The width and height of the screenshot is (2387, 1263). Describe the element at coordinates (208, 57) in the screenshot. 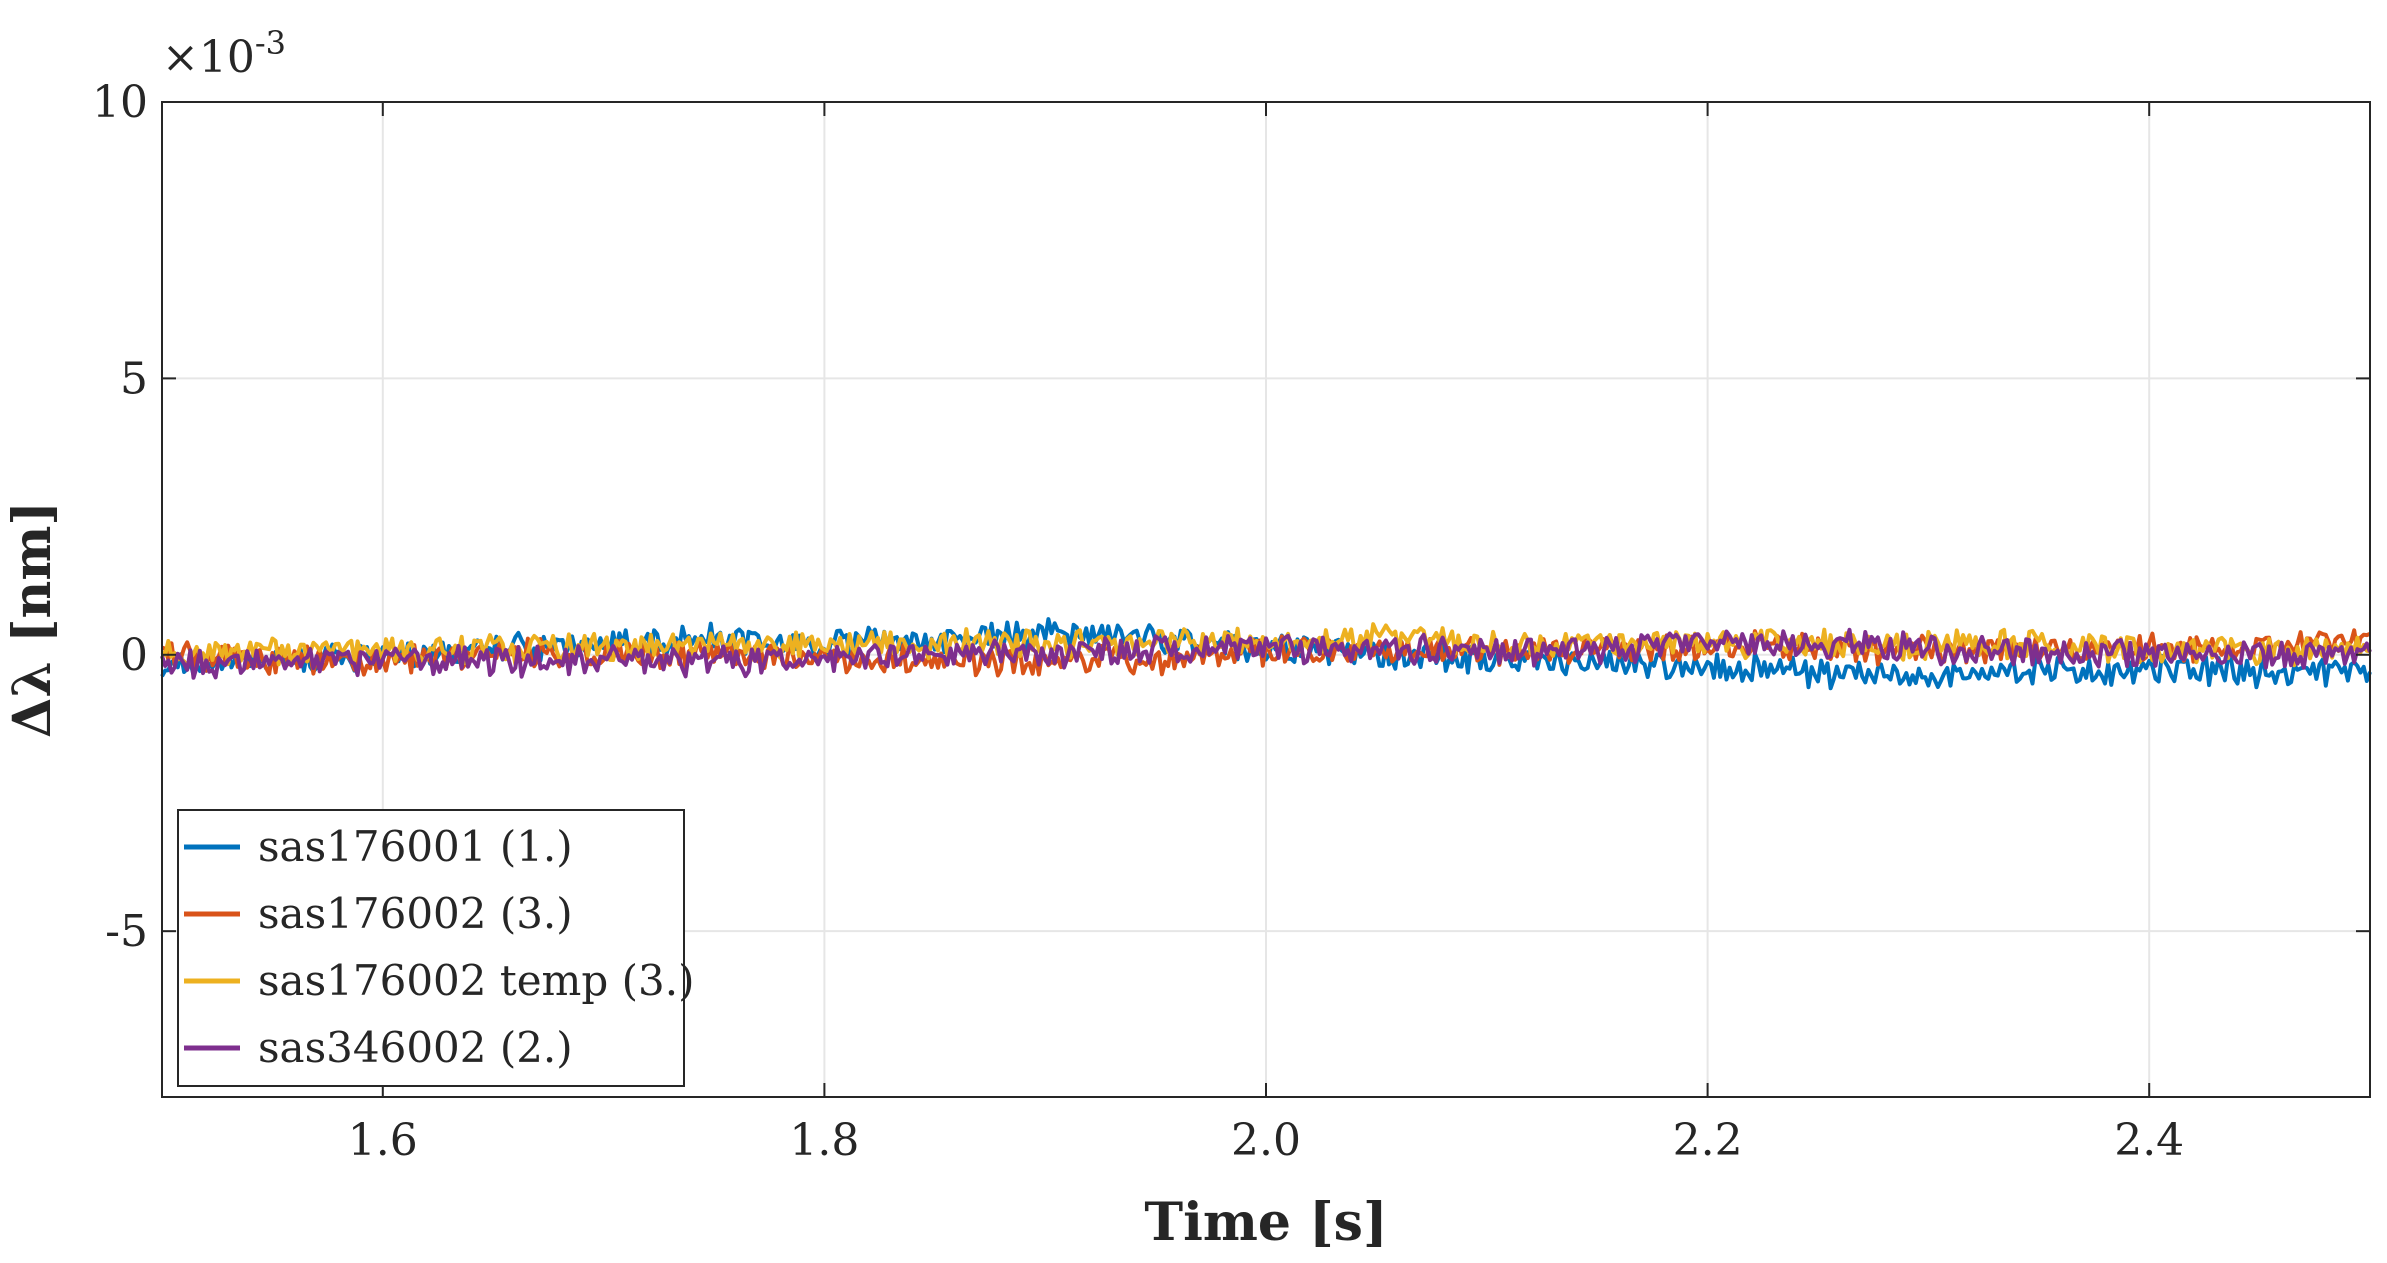

I see `y-exponent-base: ×10` at that location.